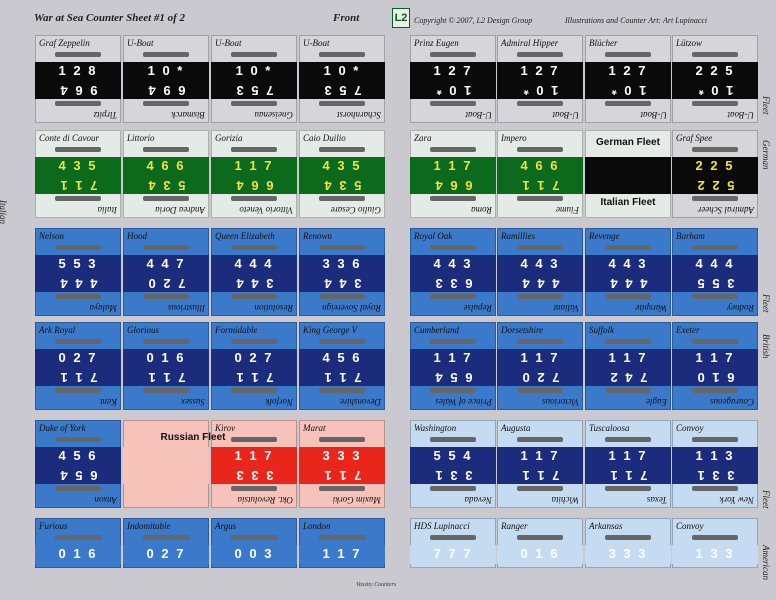 The width and height of the screenshot is (776, 600). Describe the element at coordinates (254, 90) in the screenshot. I see `combat-values-flipped: 7 5 3` at that location.